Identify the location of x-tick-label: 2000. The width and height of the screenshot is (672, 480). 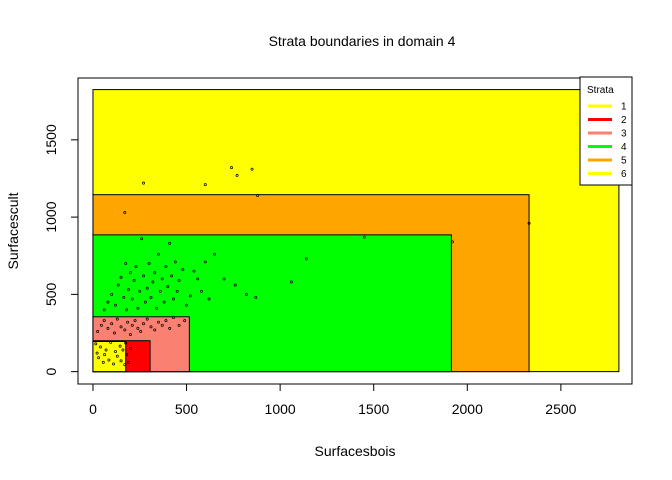
(467, 409).